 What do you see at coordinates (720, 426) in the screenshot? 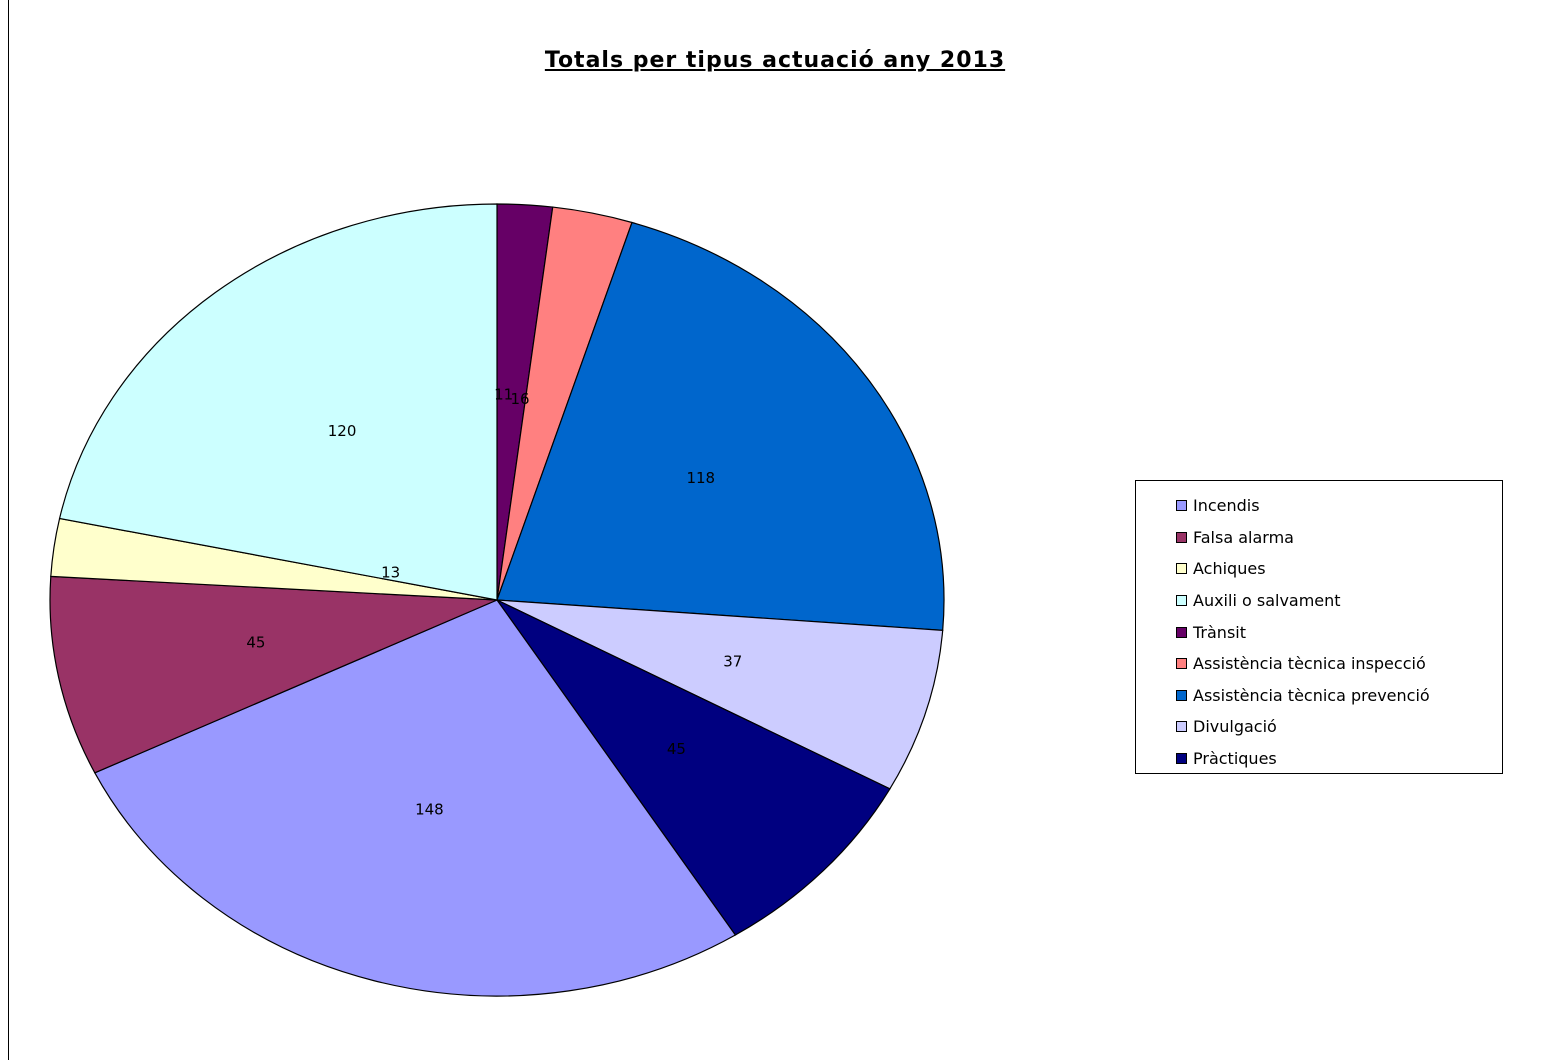
I see `pie-slice-assist-ncia-t-cnica-prevenci-` at bounding box center [720, 426].